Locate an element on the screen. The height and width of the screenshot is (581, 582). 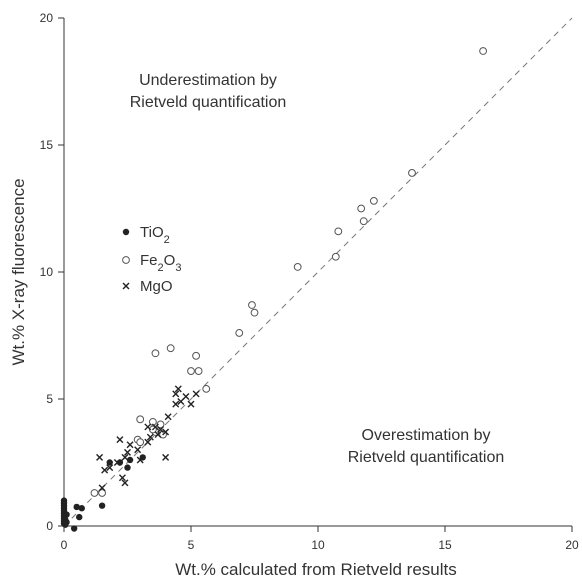
legend-marker-tio2 is located at coordinates (126, 232).